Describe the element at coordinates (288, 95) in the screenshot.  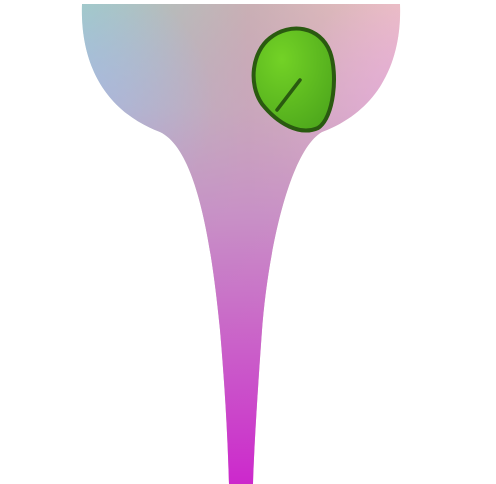
I see `leaf-vein` at that location.